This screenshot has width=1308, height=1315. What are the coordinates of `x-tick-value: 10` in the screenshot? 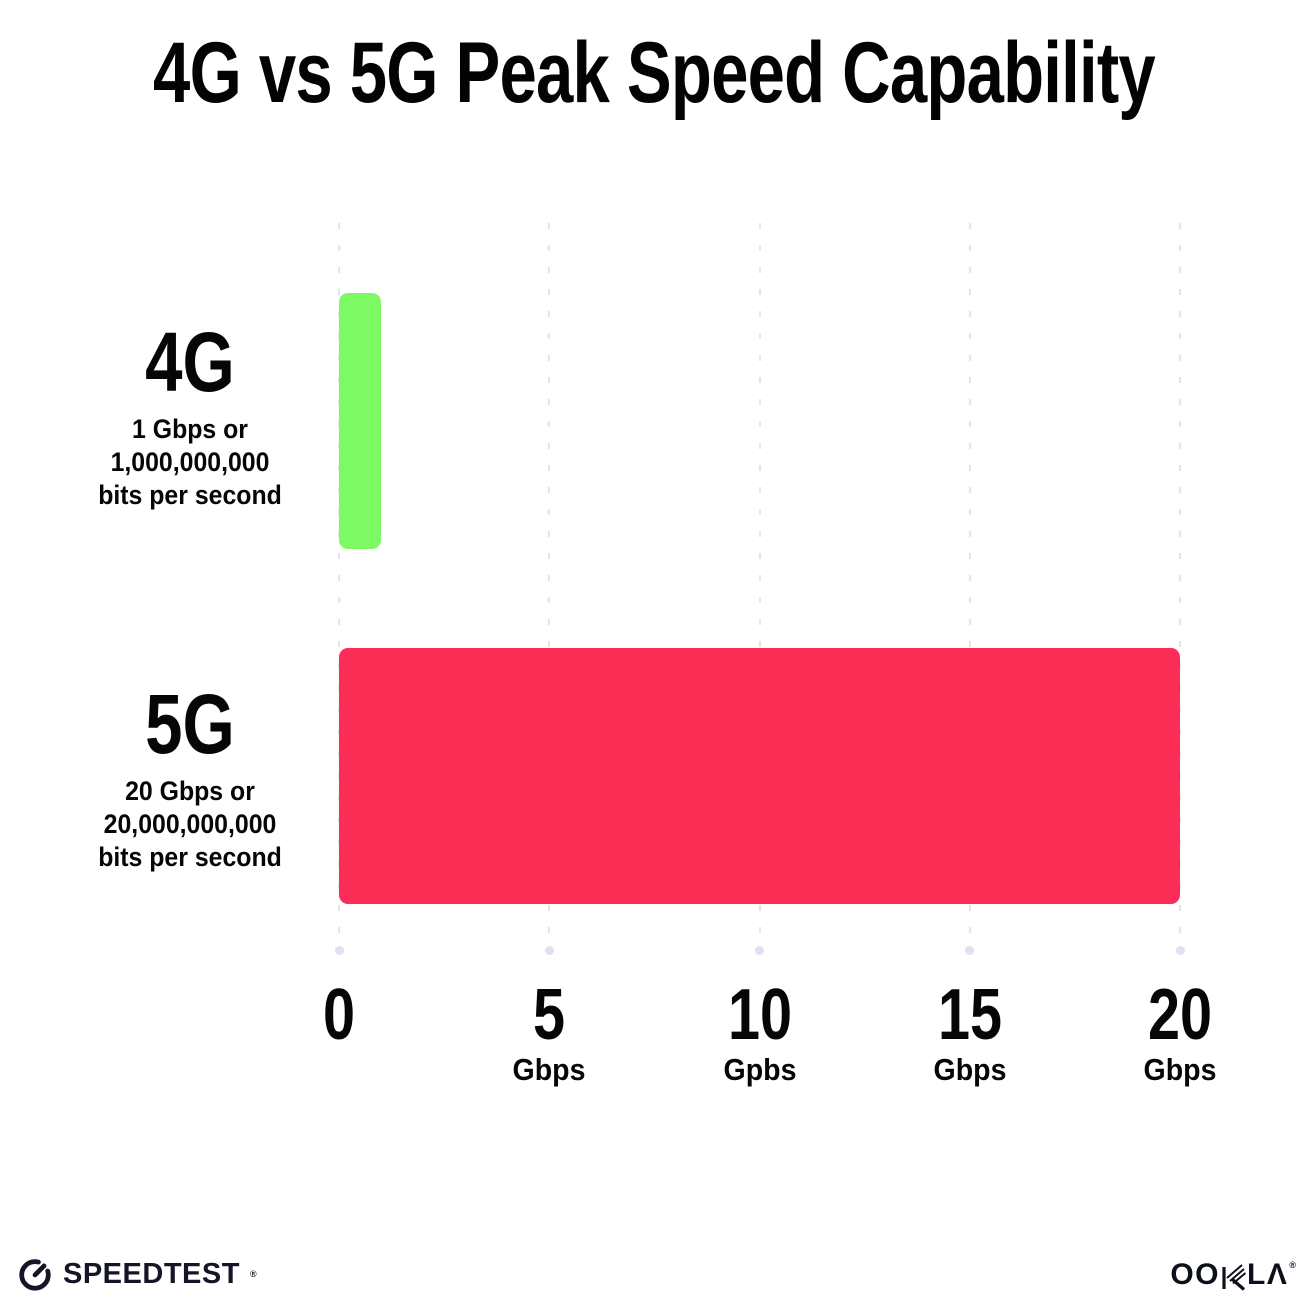 It's located at (759, 1015).